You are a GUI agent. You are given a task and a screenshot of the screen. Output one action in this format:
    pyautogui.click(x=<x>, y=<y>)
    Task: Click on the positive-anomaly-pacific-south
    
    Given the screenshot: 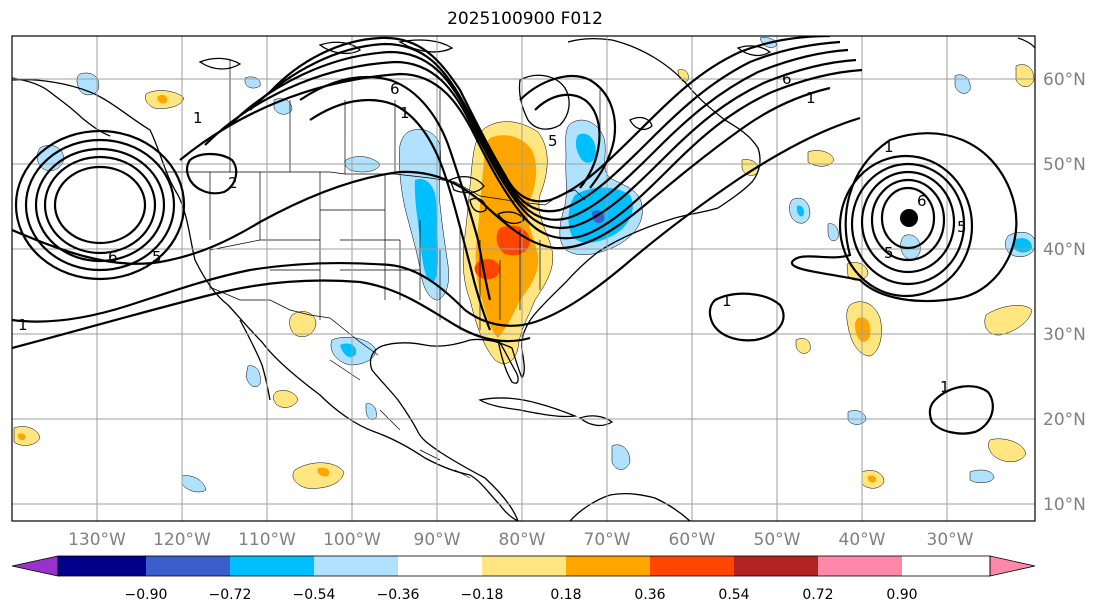 What is the action you would take?
    pyautogui.click(x=318, y=475)
    